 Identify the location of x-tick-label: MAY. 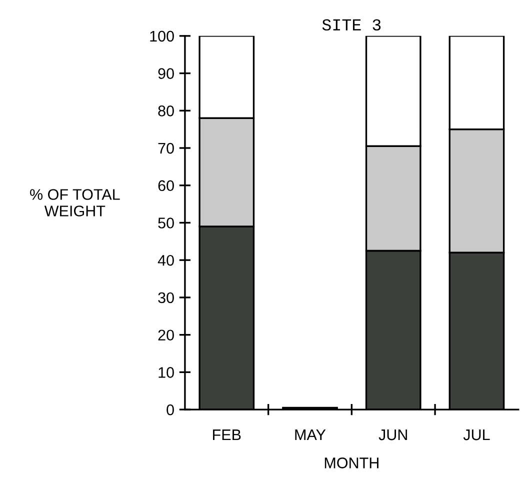
(310, 435).